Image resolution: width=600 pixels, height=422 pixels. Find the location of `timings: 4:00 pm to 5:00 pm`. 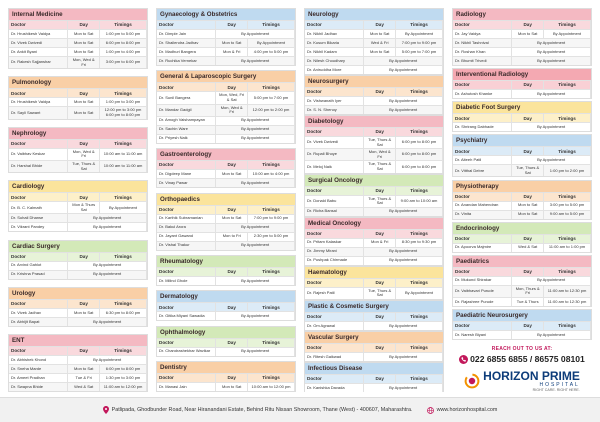

timings: 4:00 pm to 5:00 pm is located at coordinates (271, 51).